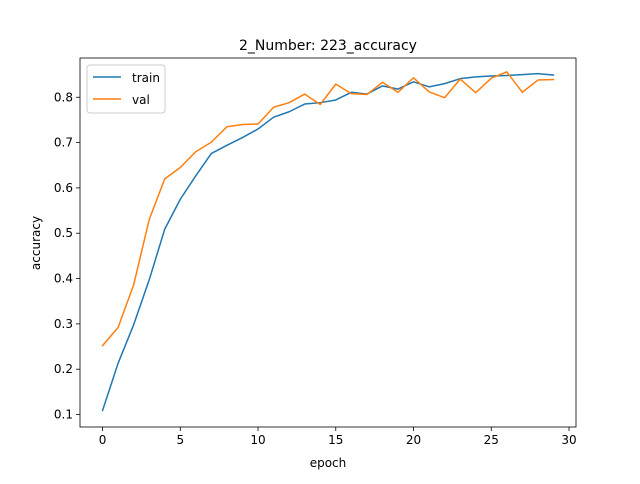  What do you see at coordinates (328, 46) in the screenshot?
I see `chart-title: 2_Number: 223_accuracy` at bounding box center [328, 46].